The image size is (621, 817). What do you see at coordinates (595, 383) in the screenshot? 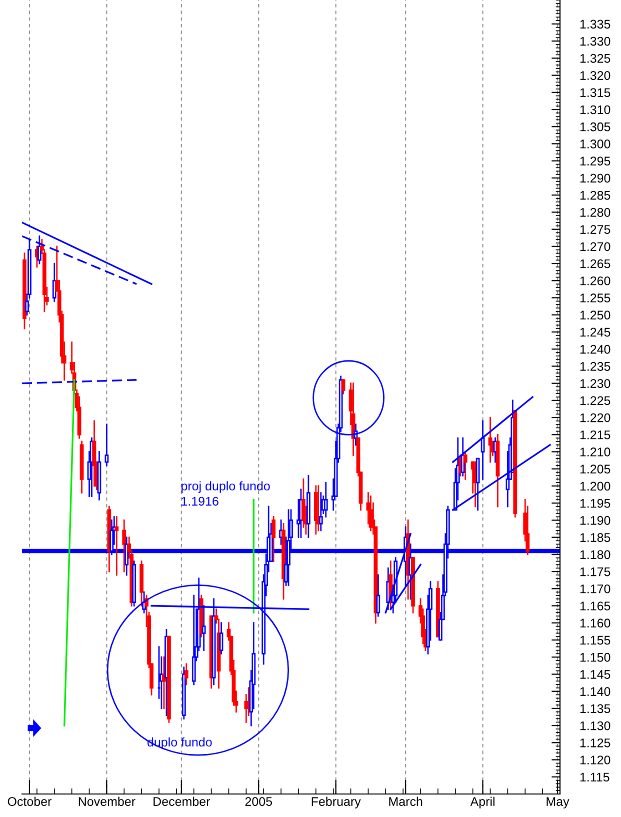
I see `y-tick-label: 1.230` at bounding box center [595, 383].